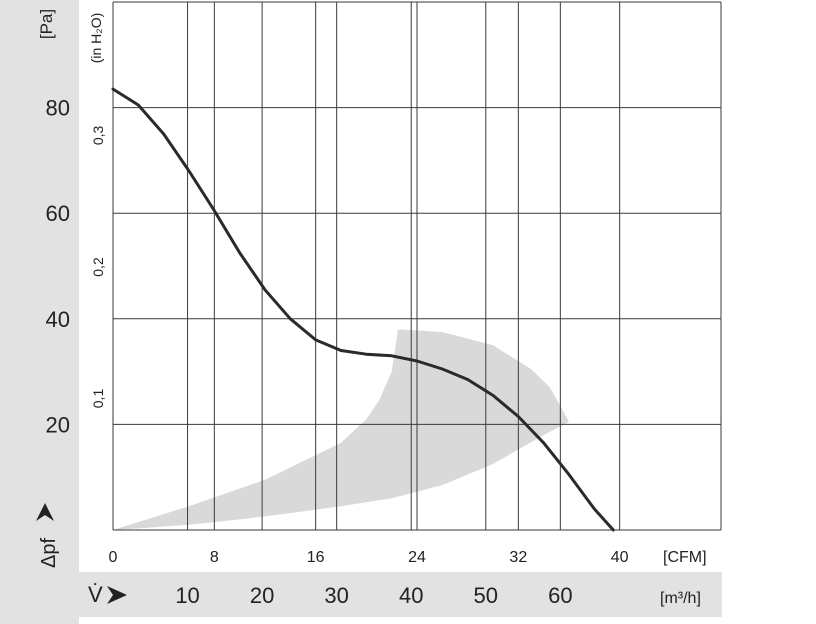  I want to click on y2-tick-label: 0,1, so click(98, 399).